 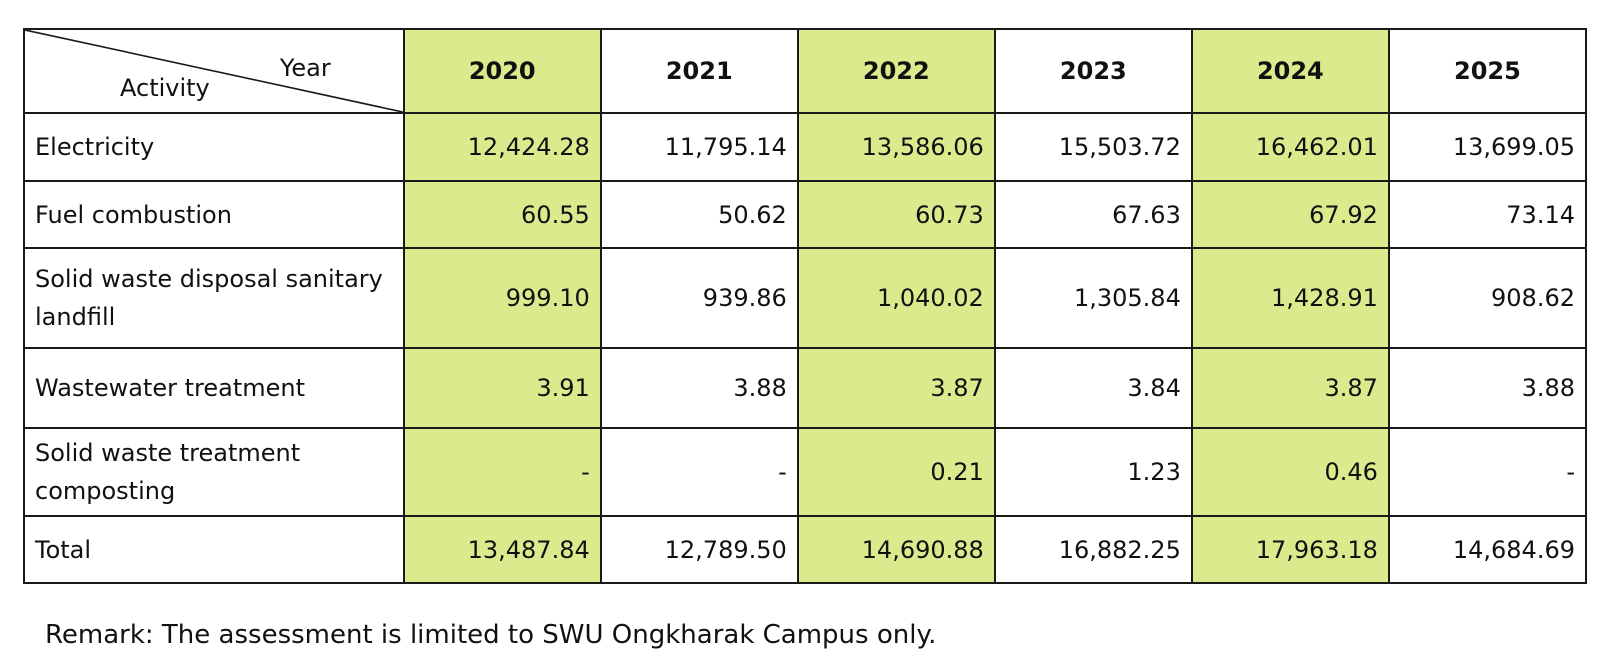 What do you see at coordinates (502, 147) in the screenshot?
I see `value-cell: 12,424.28` at bounding box center [502, 147].